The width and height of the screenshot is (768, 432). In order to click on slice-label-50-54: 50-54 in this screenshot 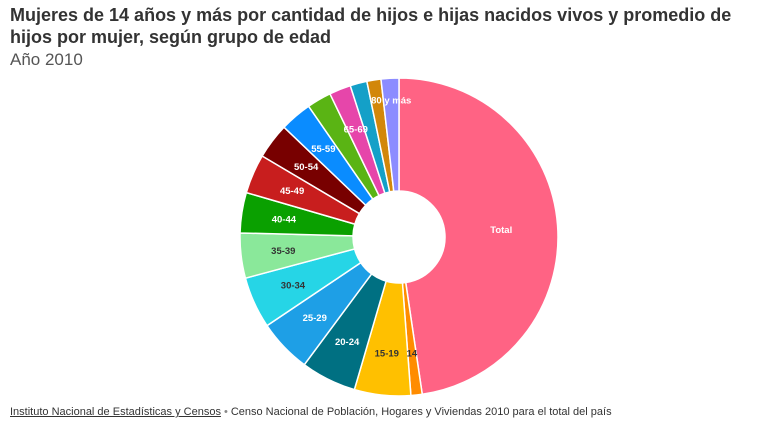, I will do `click(306, 167)`.